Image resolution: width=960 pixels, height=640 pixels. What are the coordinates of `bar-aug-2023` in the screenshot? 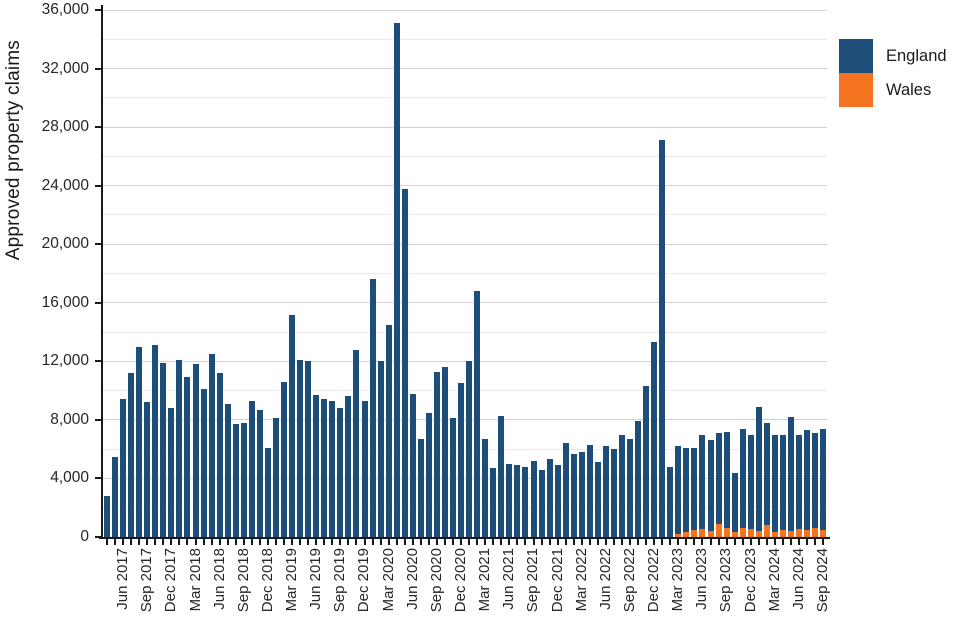 It's located at (718, 485).